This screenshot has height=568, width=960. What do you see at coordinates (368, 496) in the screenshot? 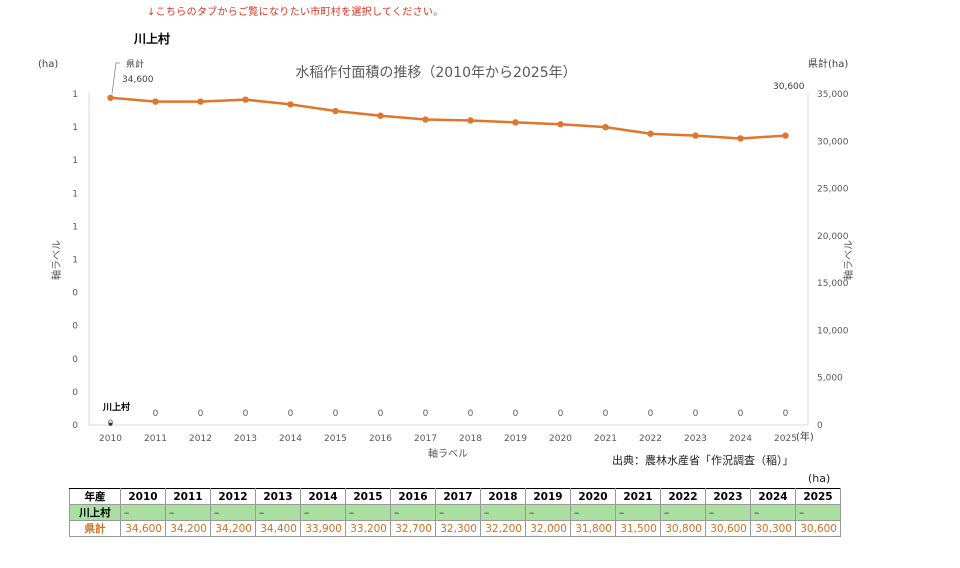
I see `table-year-header: 2015` at bounding box center [368, 496].